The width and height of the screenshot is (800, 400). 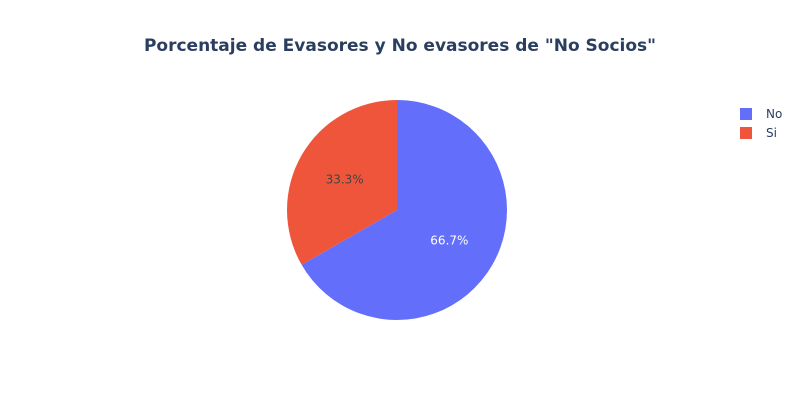 I want to click on slice-label-no: 66.7%, so click(x=449, y=240).